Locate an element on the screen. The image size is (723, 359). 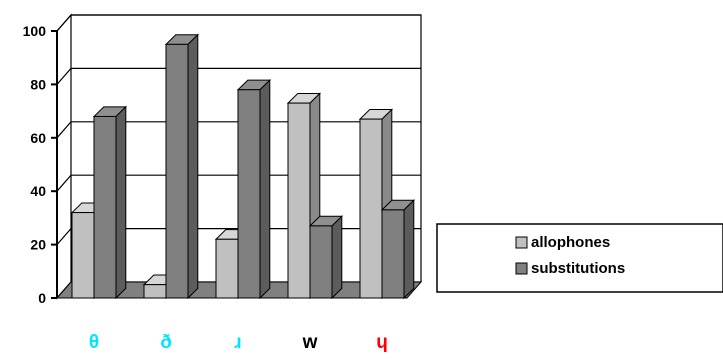
legend: allophones substitutions is located at coordinates (579, 258).